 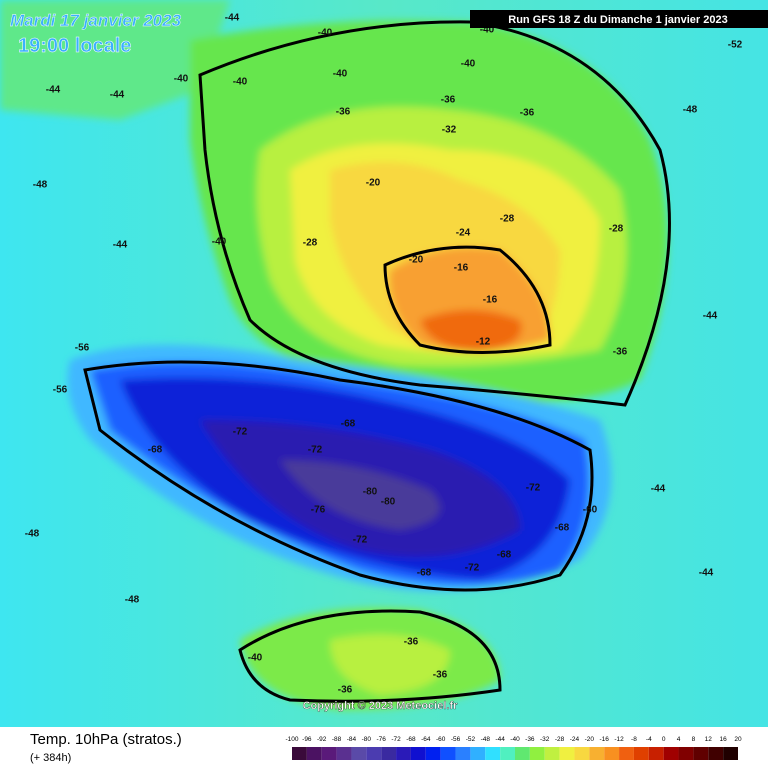 I want to click on contour-label: -52, so click(x=735, y=45).